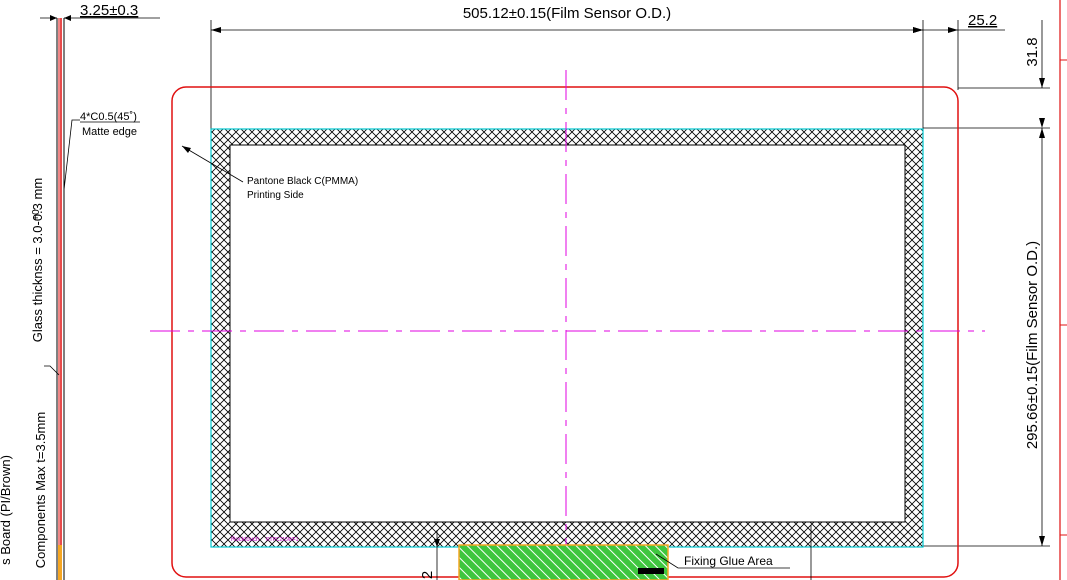 This screenshot has height=580, width=1067. I want to click on bottom-offset-dim: 2, so click(427, 575).